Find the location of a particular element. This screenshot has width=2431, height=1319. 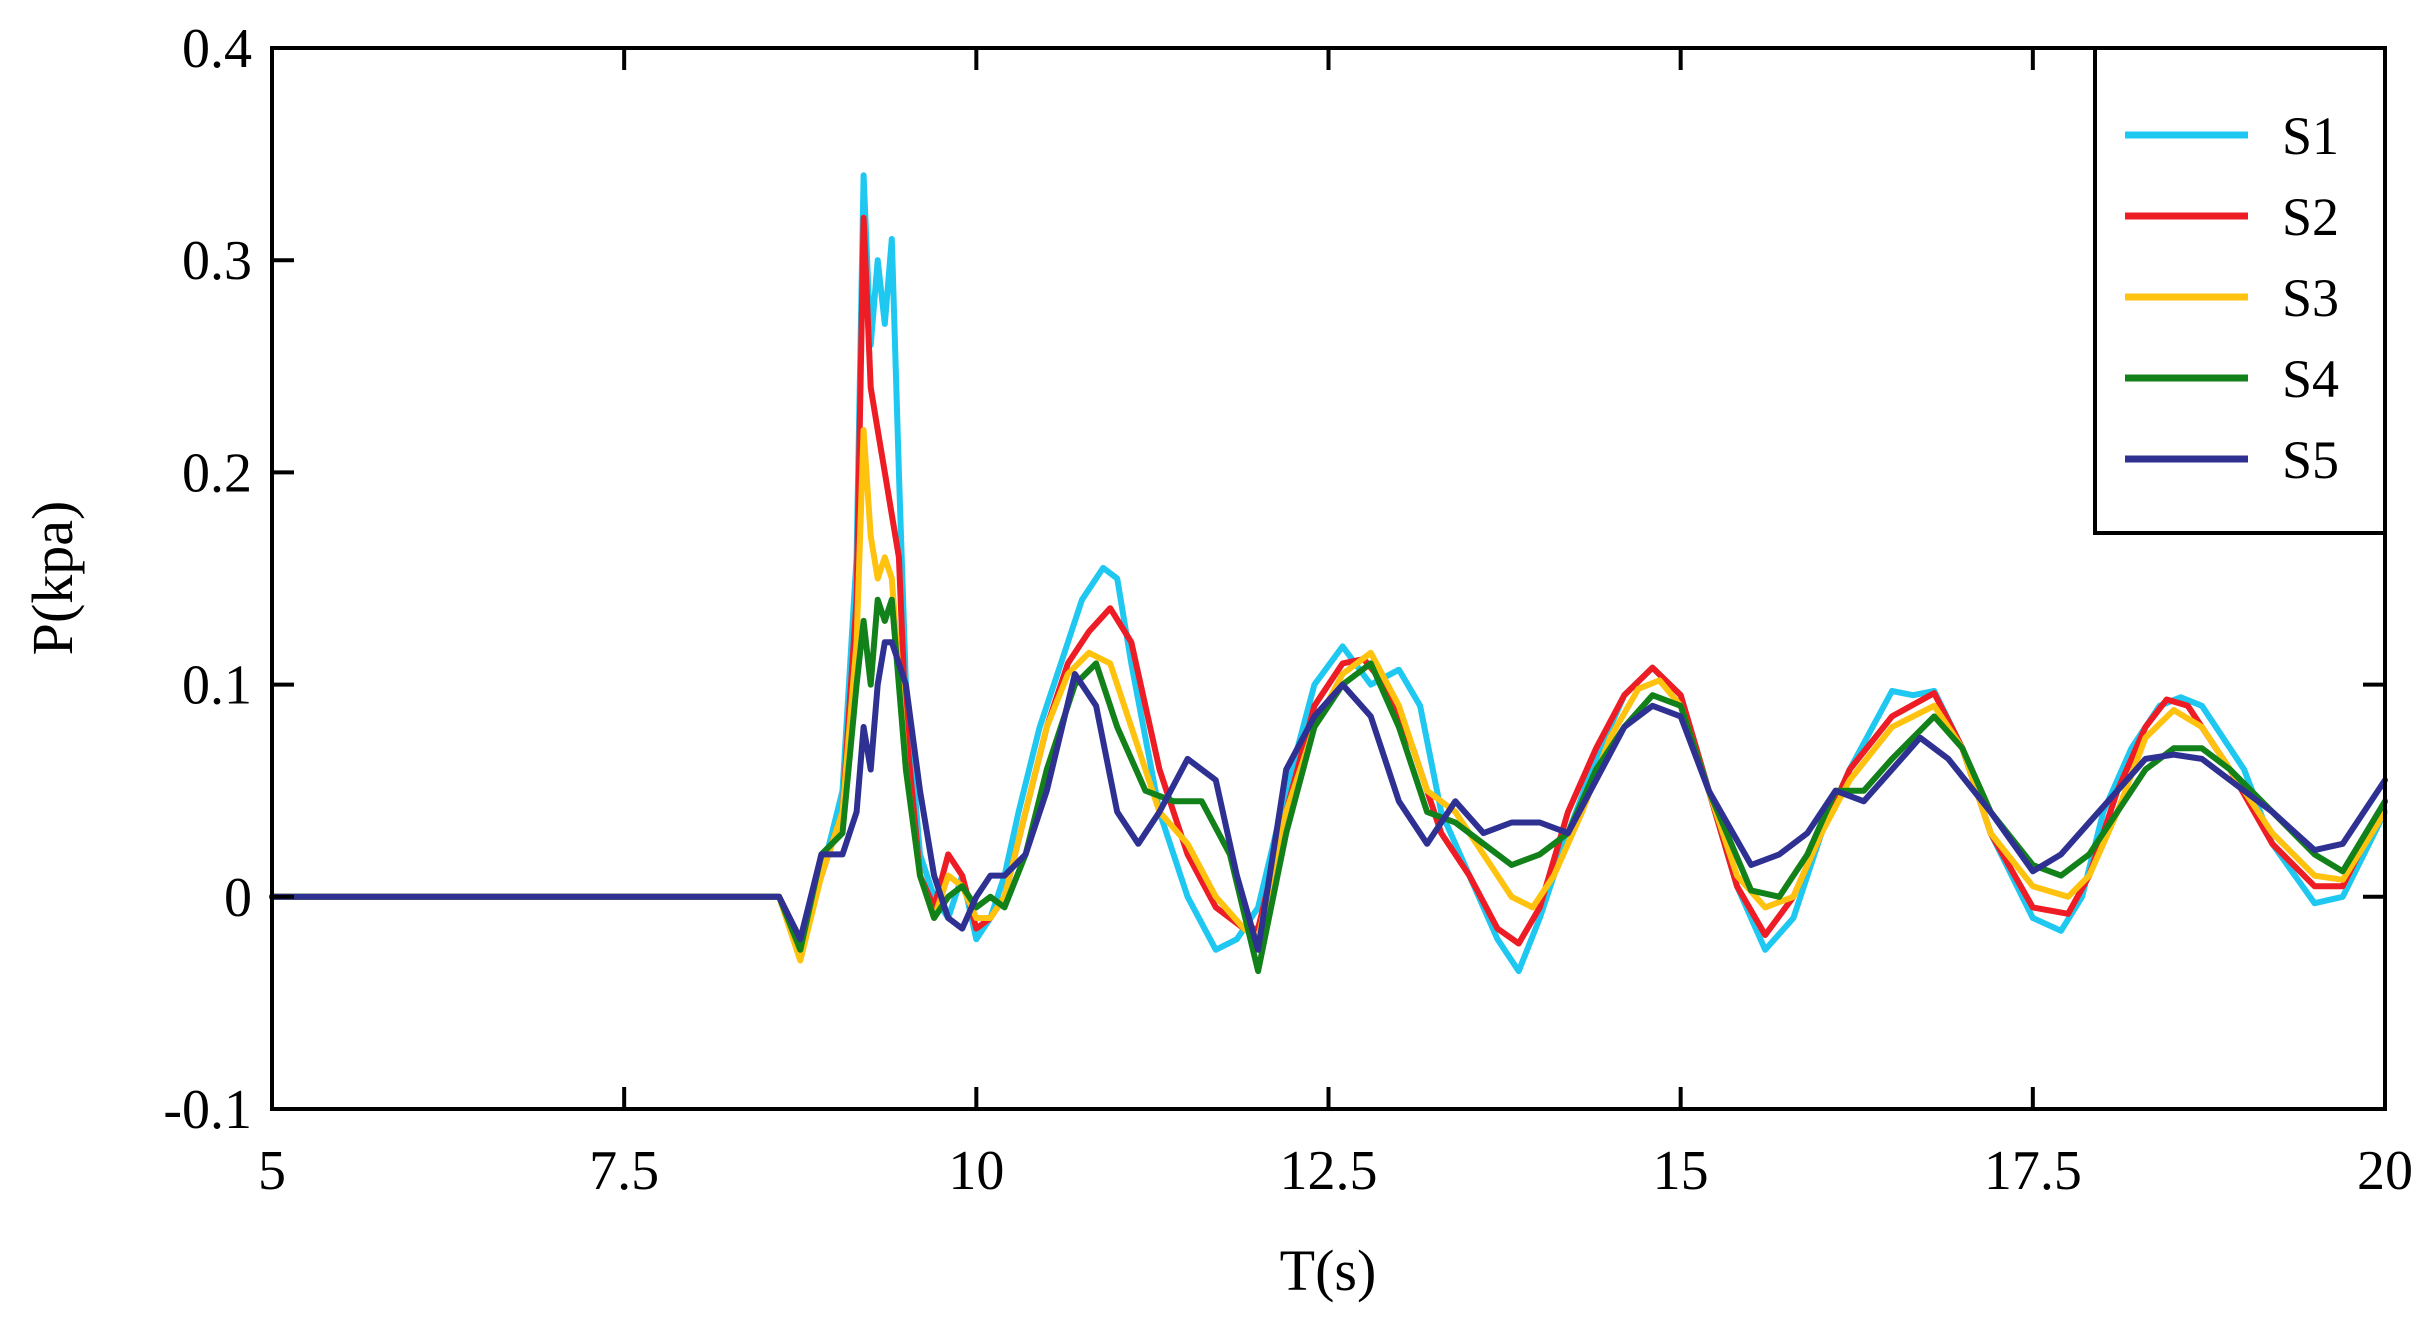

y-tick-label: 0.3 is located at coordinates (217, 261).